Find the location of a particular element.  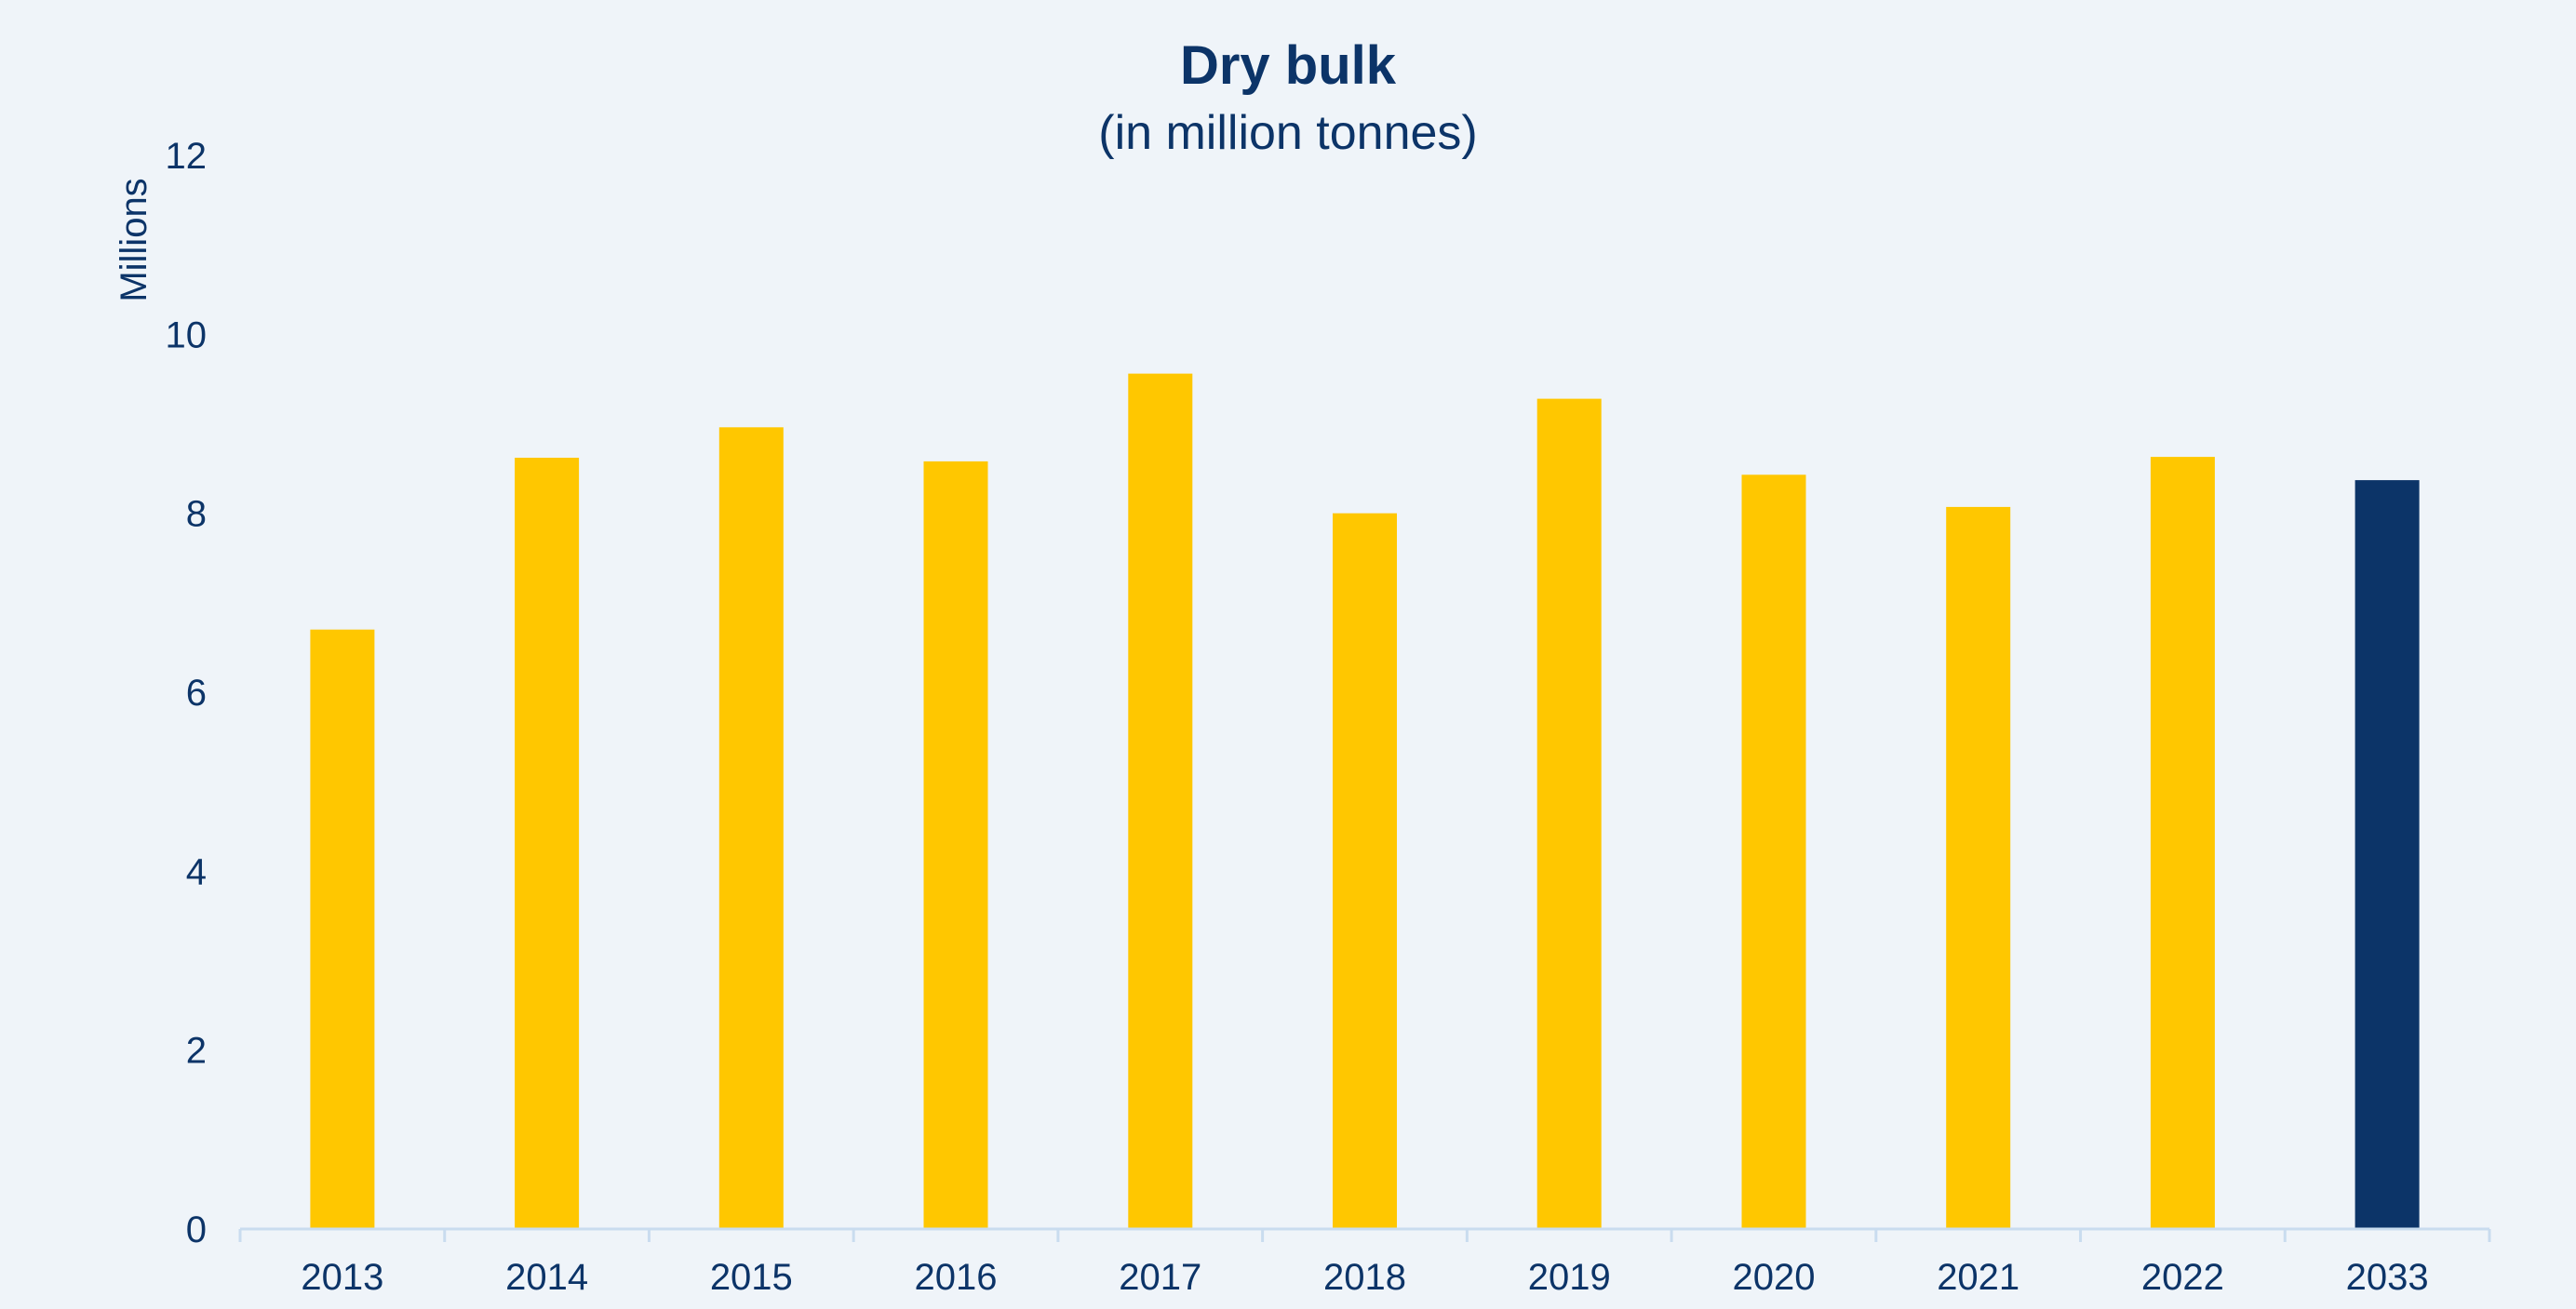

bar-2016 is located at coordinates (955, 845).